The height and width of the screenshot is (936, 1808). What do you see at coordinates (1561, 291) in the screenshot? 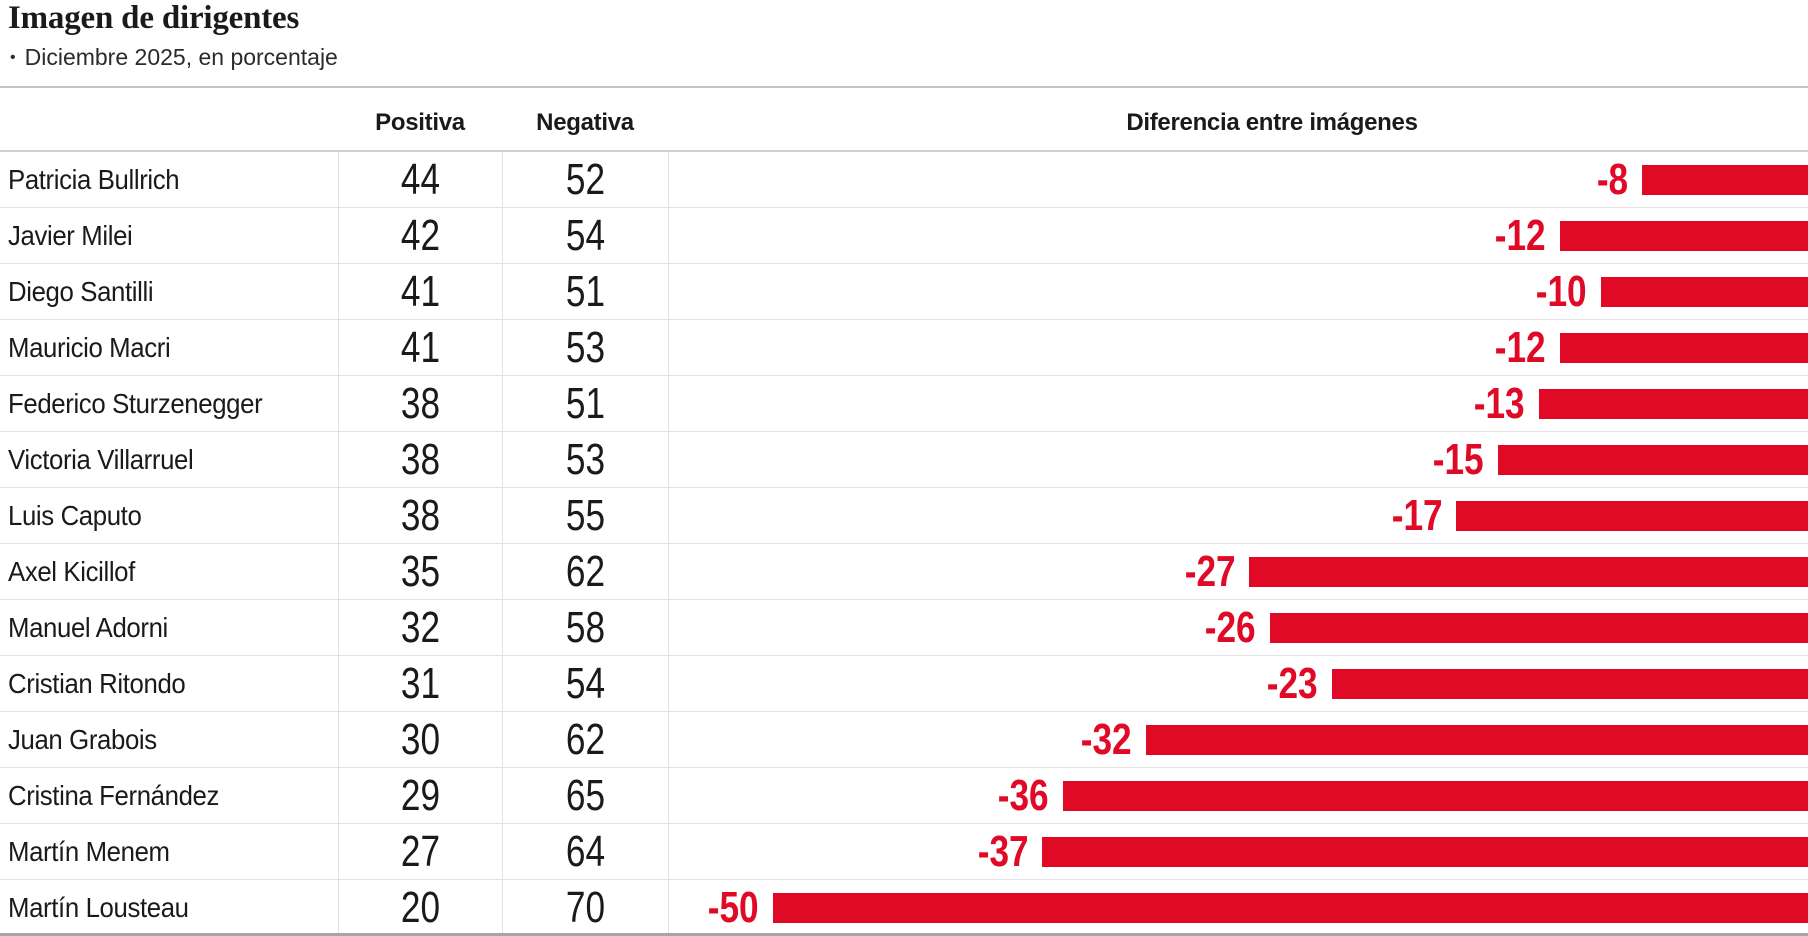
I see `difference-label: -10` at bounding box center [1561, 291].